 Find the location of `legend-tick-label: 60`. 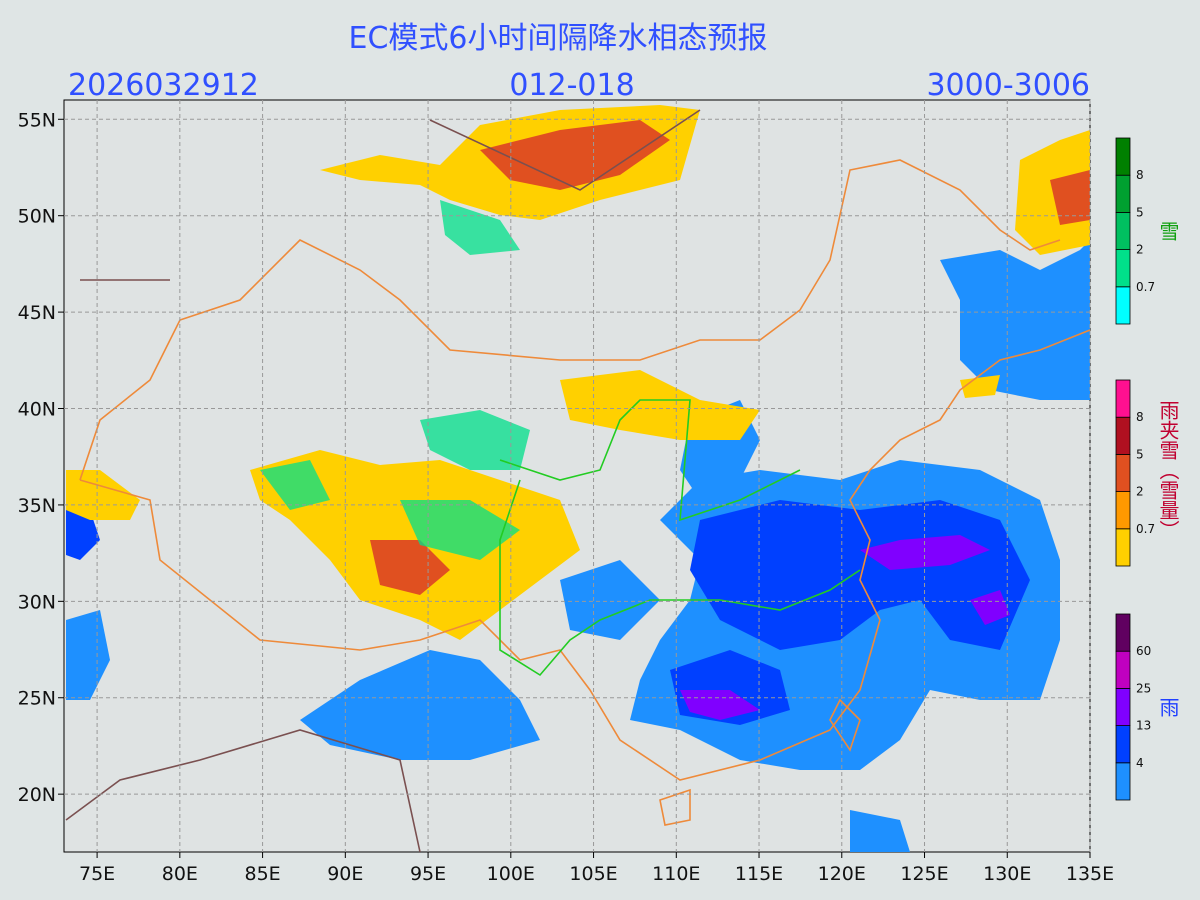

legend-tick-label: 60 is located at coordinates (1143, 651).